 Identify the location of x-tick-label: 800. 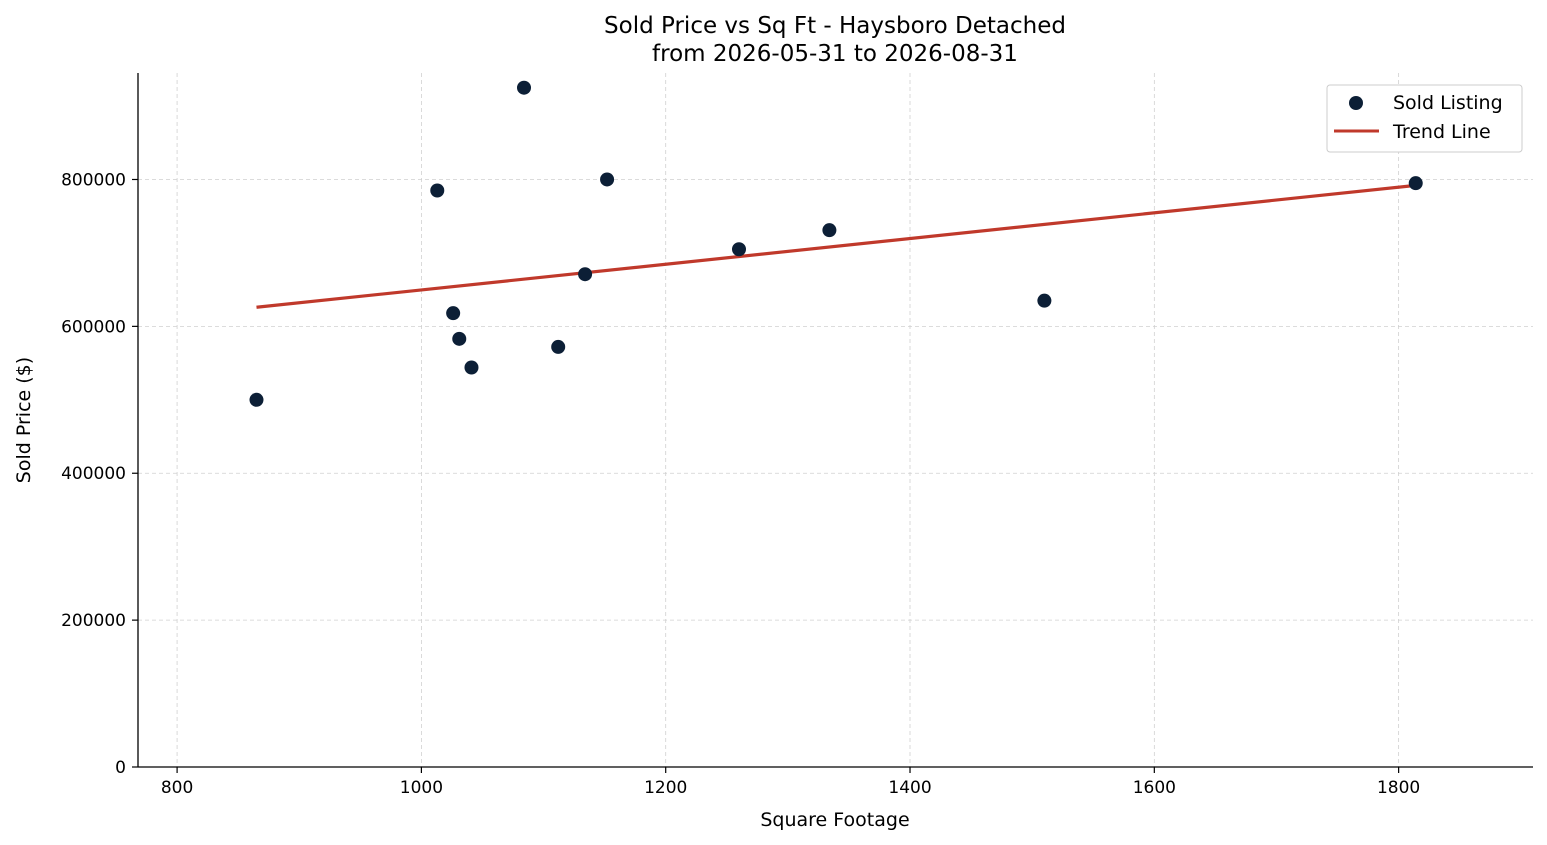
(177, 788).